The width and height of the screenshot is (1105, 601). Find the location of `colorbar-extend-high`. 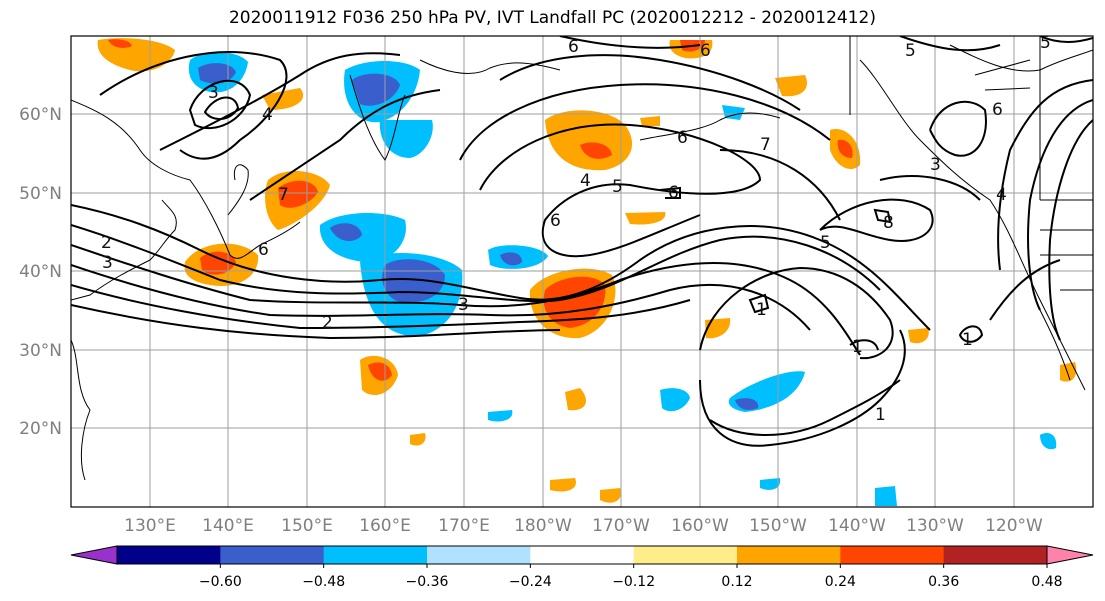

colorbar-extend-high is located at coordinates (1070, 555).